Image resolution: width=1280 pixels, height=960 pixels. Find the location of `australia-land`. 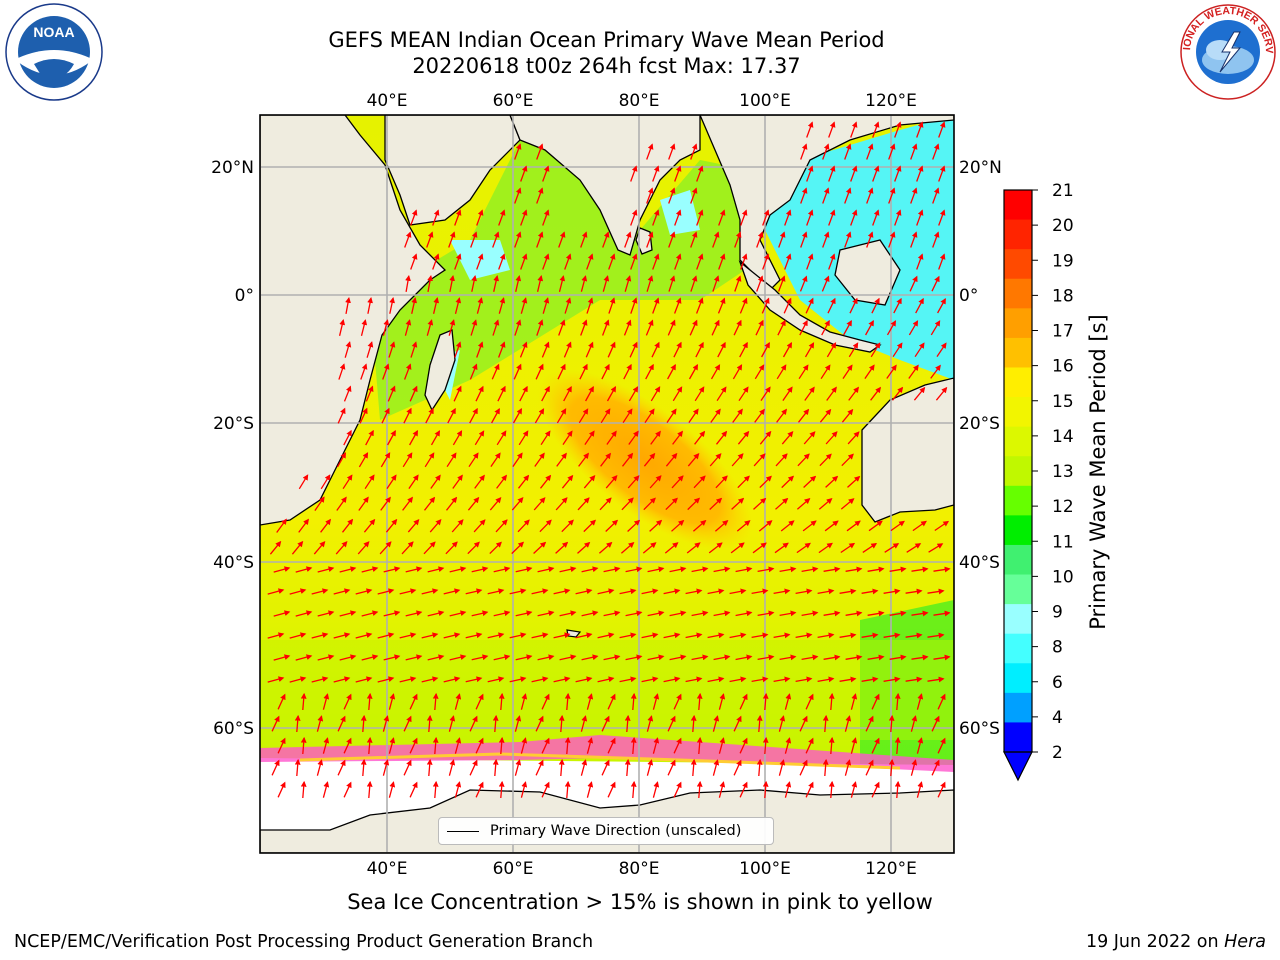

australia-land is located at coordinates (907, 450).